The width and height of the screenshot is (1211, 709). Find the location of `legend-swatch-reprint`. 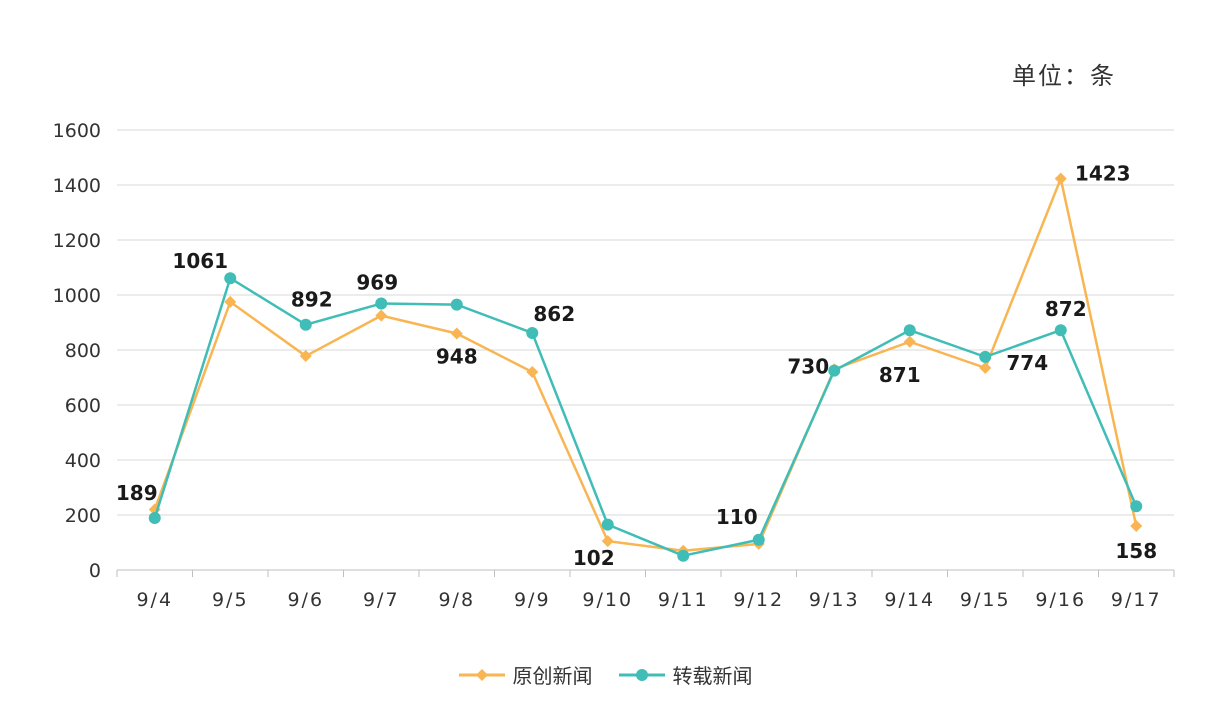

legend-swatch-reprint is located at coordinates (641, 674).